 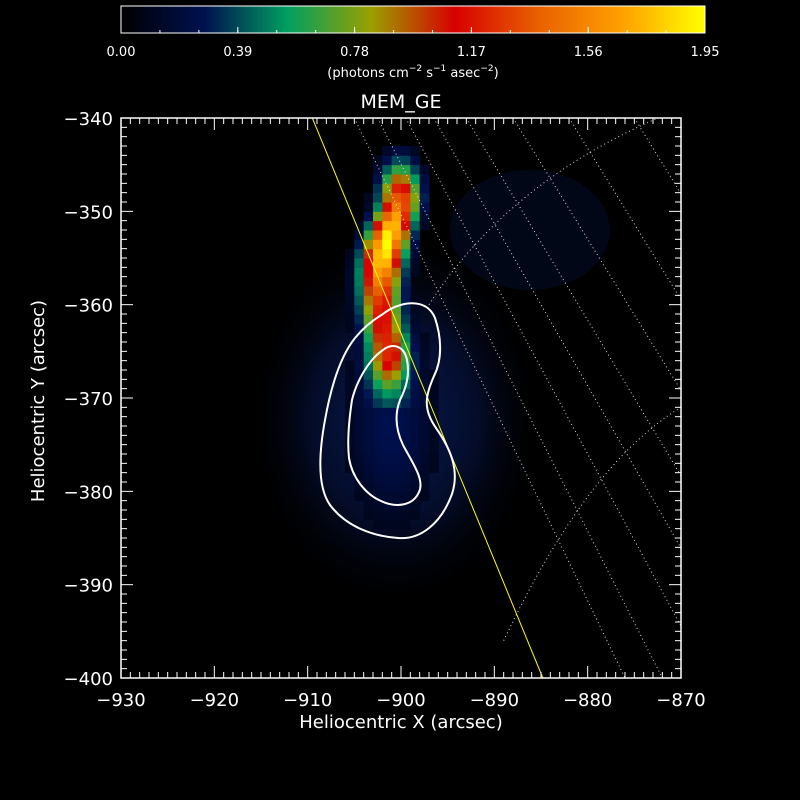 I want to click on colorbar-tick-label: 1.56, so click(x=588, y=52).